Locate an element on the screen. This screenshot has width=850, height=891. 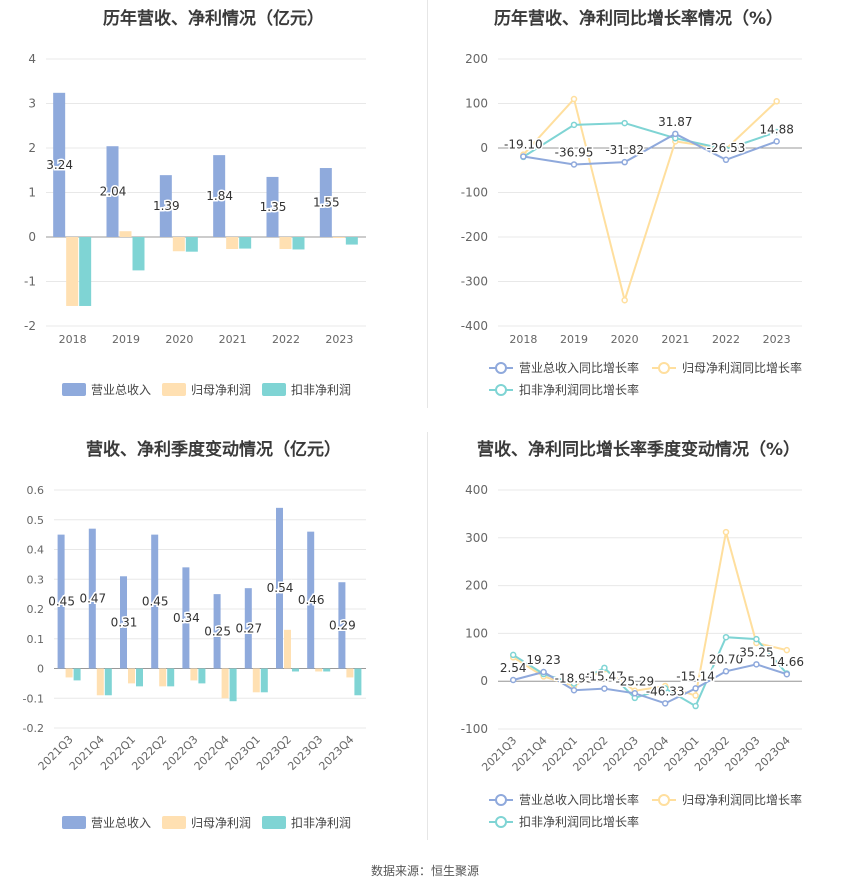
x-tick-label: 2019 is located at coordinates (574, 339).